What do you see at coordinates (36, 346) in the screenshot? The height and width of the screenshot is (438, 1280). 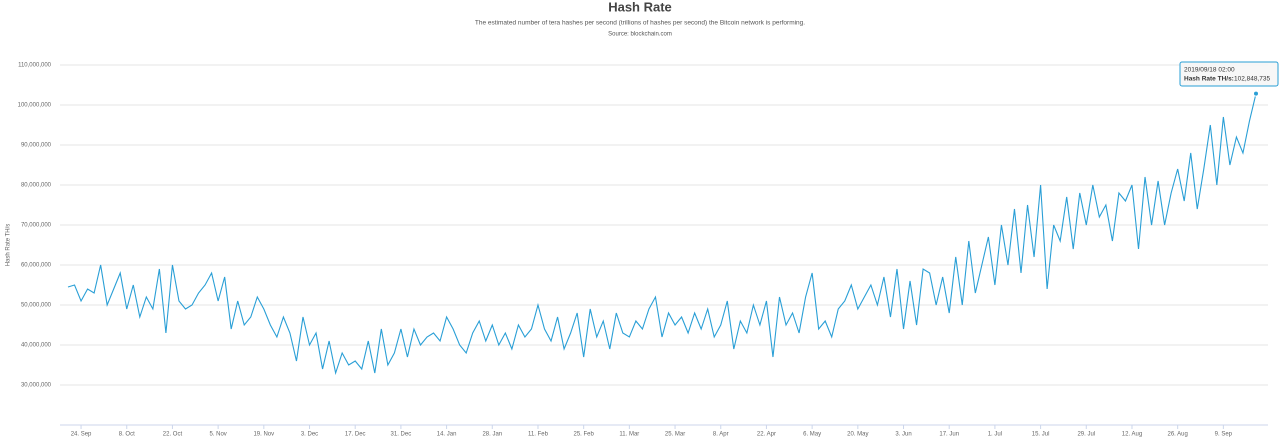 I see `y-tick-label: 40,000,000` at bounding box center [36, 346].